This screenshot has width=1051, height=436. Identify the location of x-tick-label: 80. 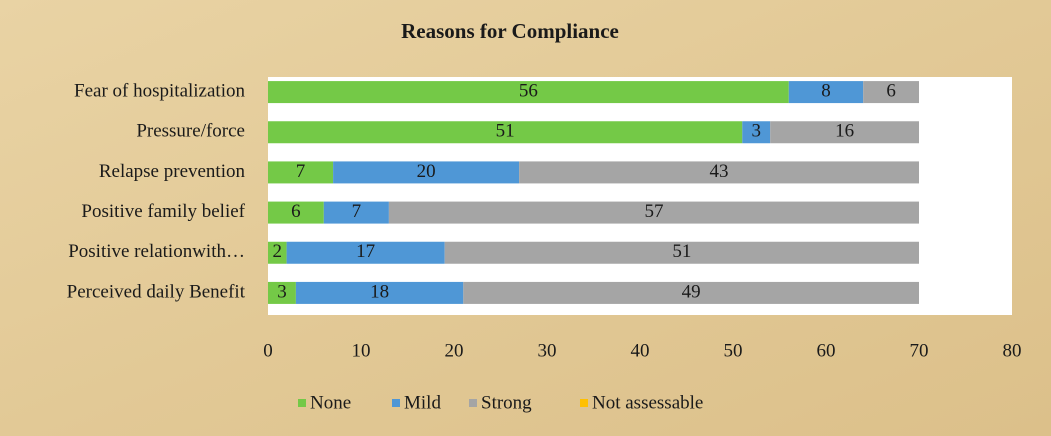
(1012, 350).